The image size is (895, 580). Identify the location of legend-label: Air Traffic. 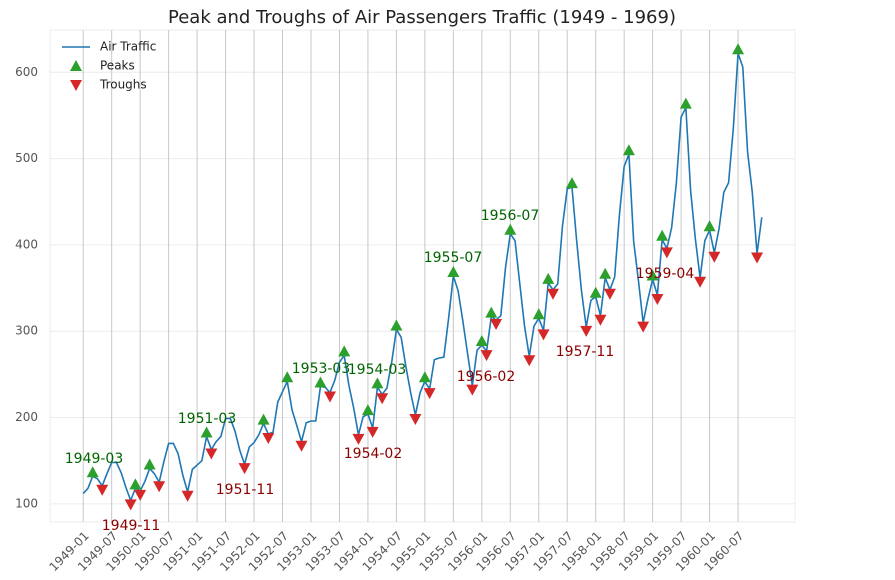
(128, 47).